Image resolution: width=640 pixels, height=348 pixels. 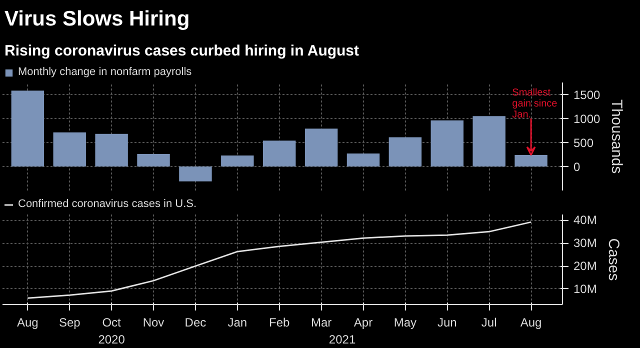 I want to click on y-tick-label: 1000, so click(x=587, y=119).